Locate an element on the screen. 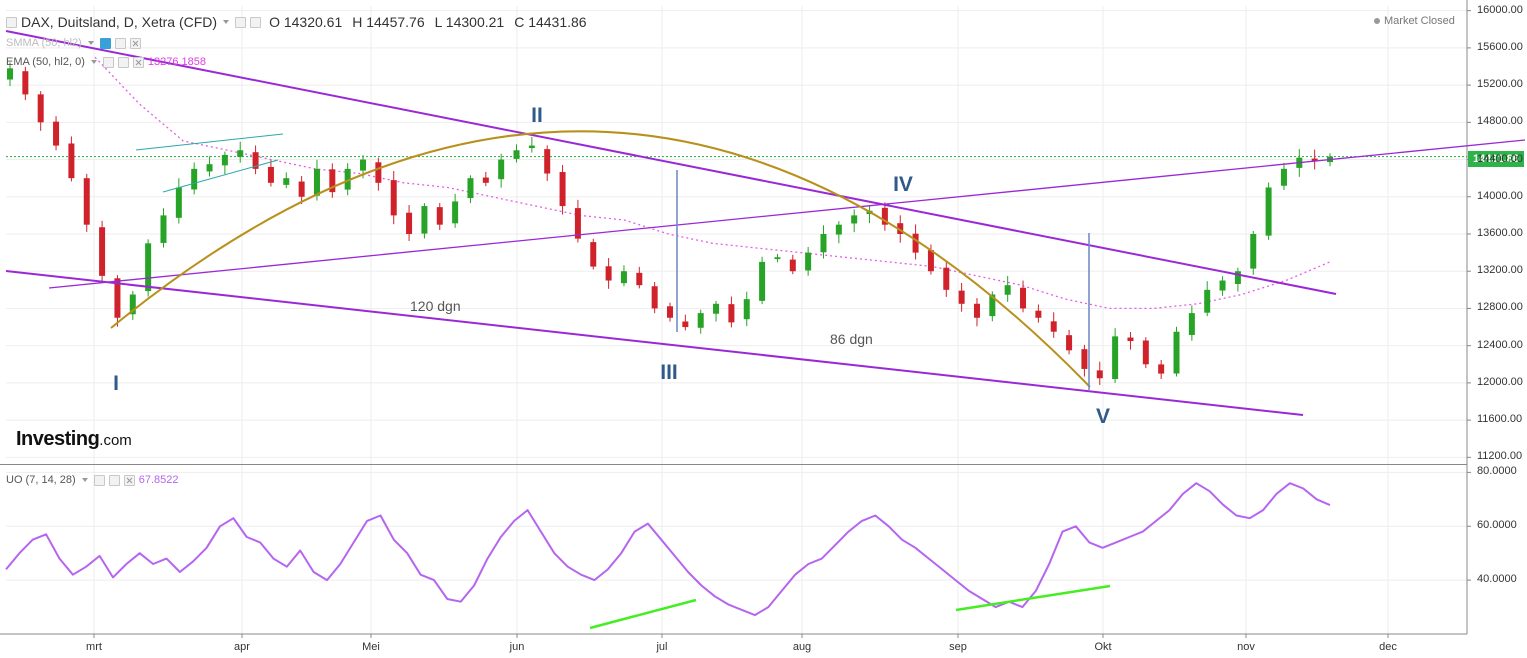 This screenshot has height=658, width=1527. y-tick-label: 14800.00 is located at coordinates (1500, 121).